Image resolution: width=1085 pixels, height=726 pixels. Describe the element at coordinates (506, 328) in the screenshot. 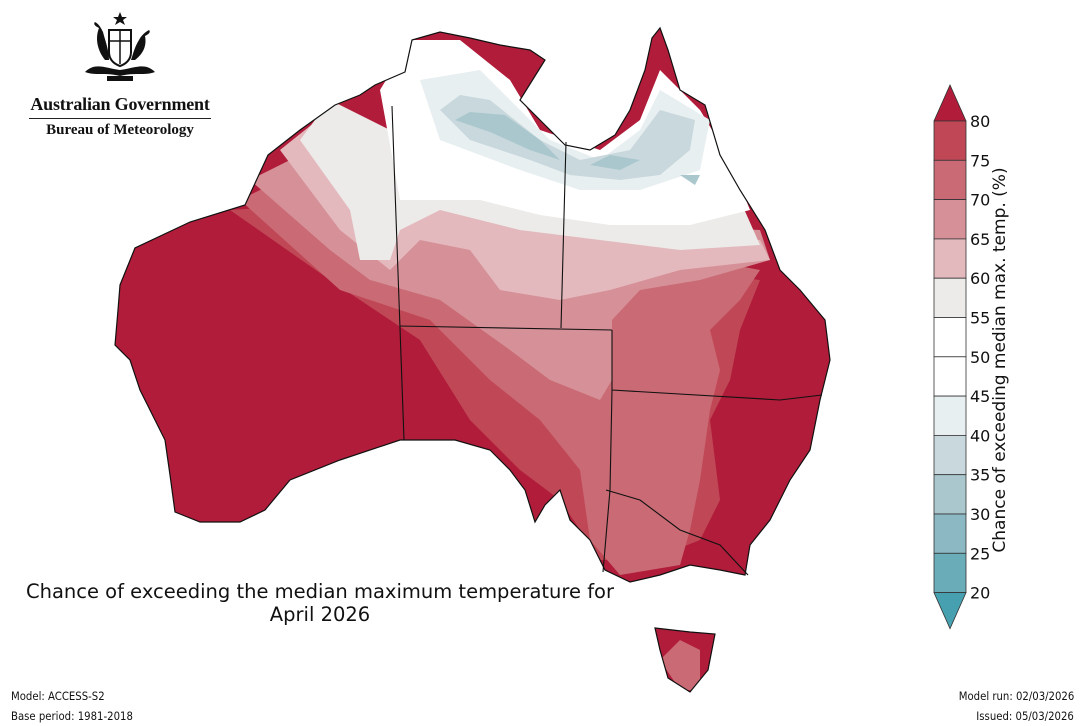

I see `border-nt-sa` at that location.